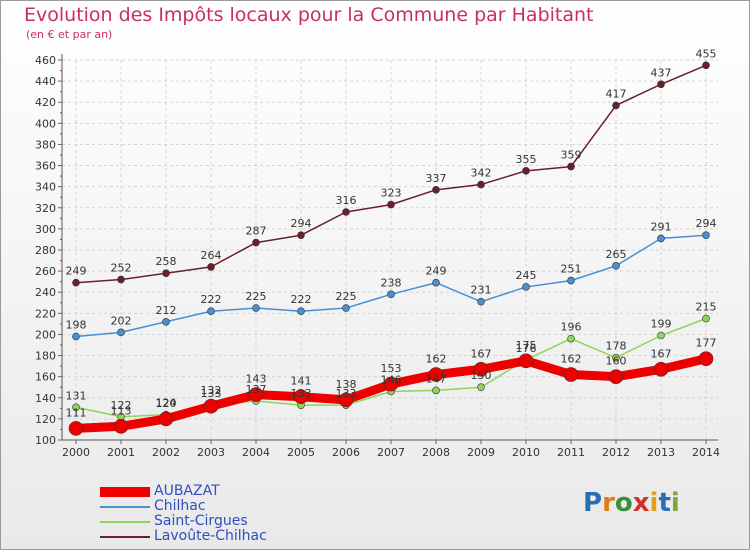  Describe the element at coordinates (166, 261) in the screenshot. I see `data-label: 258` at that location.